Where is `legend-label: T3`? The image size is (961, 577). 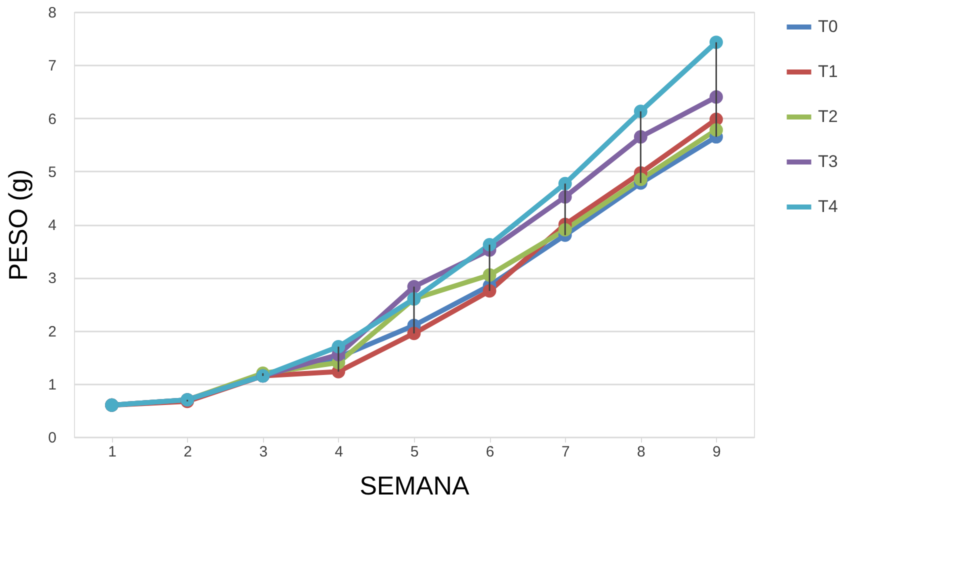 legend-label: T3 is located at coordinates (828, 161).